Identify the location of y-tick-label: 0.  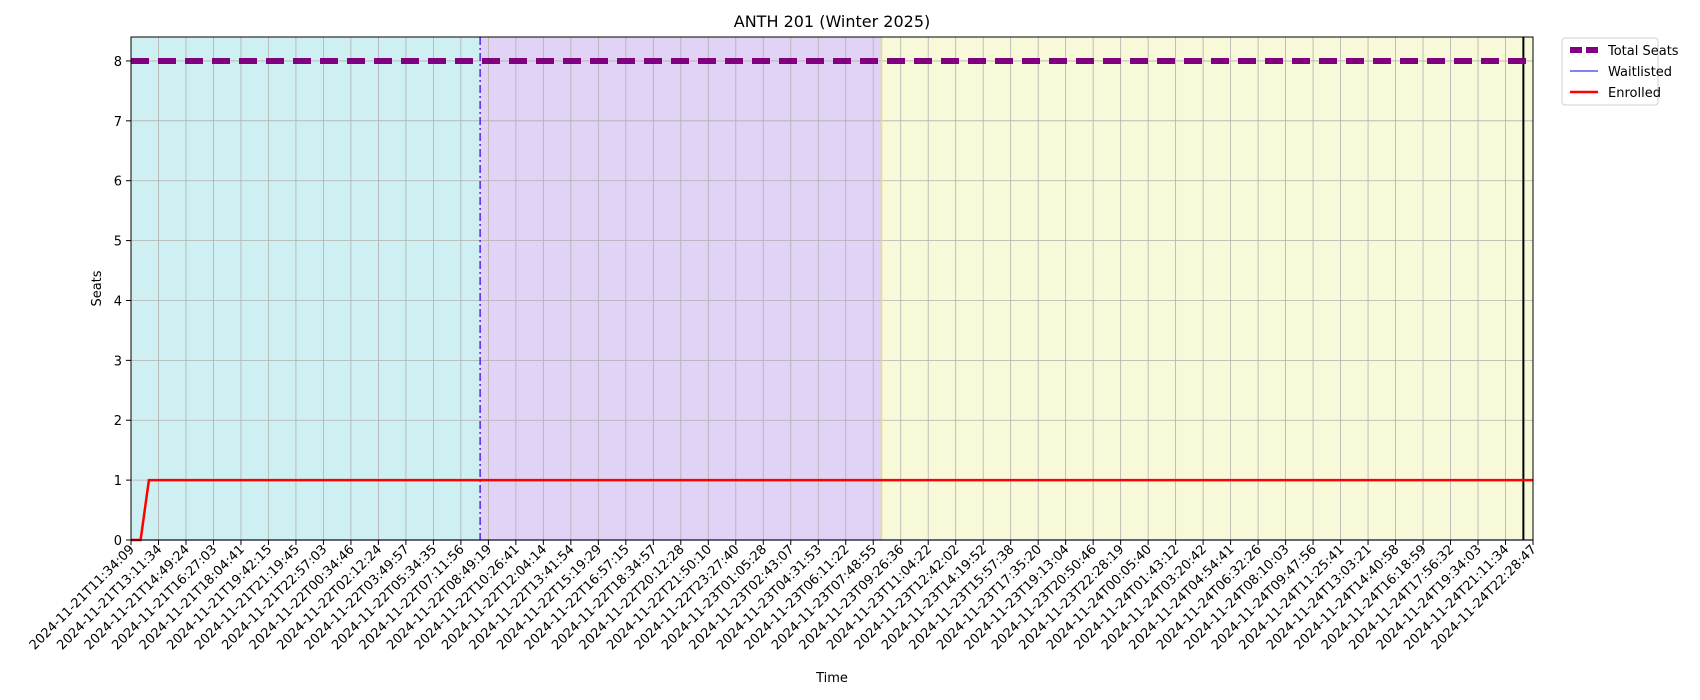
(118, 541).